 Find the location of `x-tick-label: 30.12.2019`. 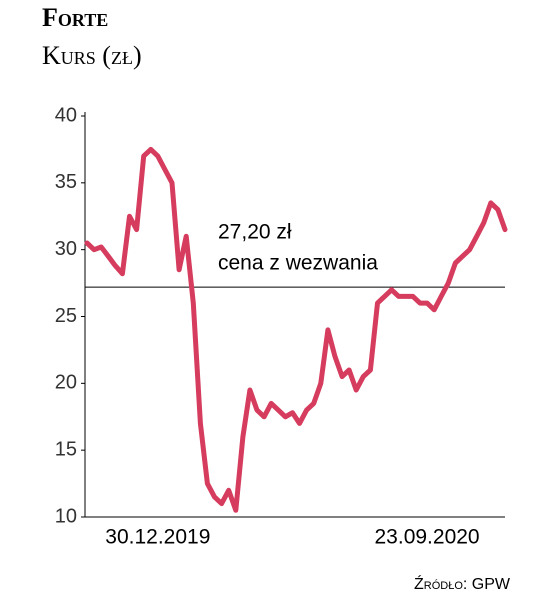

x-tick-label: 30.12.2019 is located at coordinates (157, 537).